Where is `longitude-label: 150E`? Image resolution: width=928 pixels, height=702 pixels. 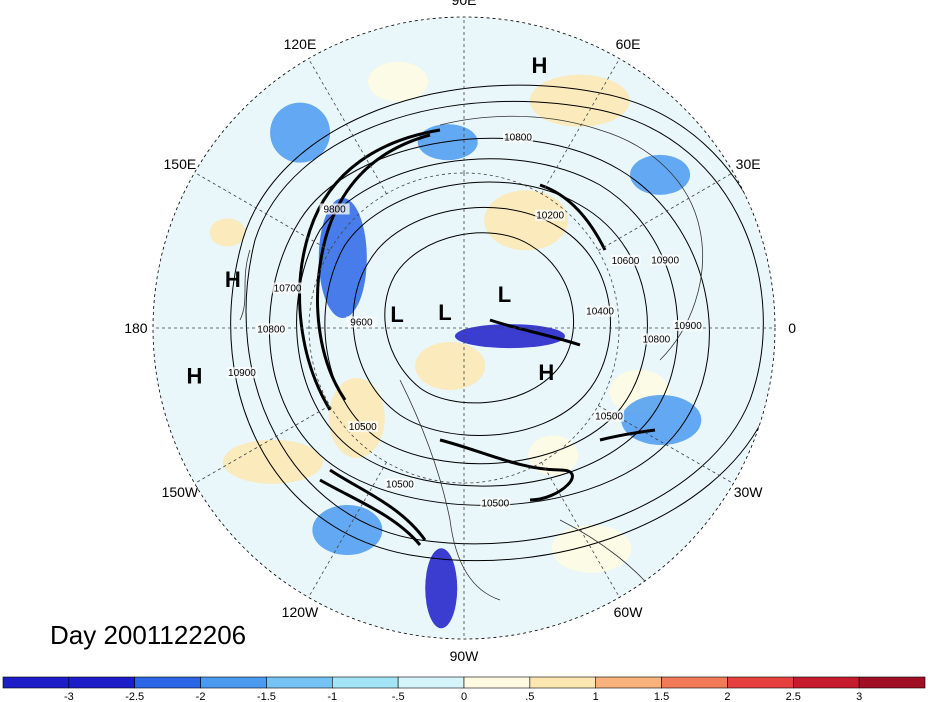 longitude-label: 150E is located at coordinates (180, 164).